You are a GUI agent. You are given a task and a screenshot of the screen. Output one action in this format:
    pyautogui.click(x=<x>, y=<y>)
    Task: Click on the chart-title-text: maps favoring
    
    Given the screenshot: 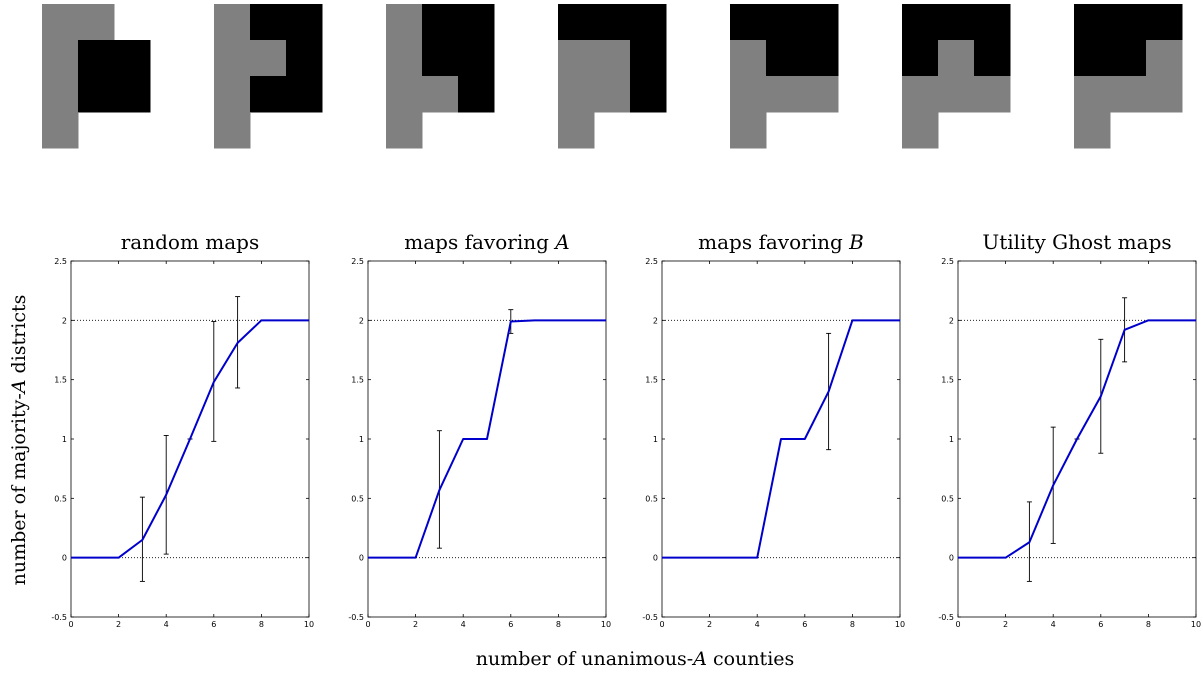 What is the action you would take?
    pyautogui.click(x=479, y=242)
    